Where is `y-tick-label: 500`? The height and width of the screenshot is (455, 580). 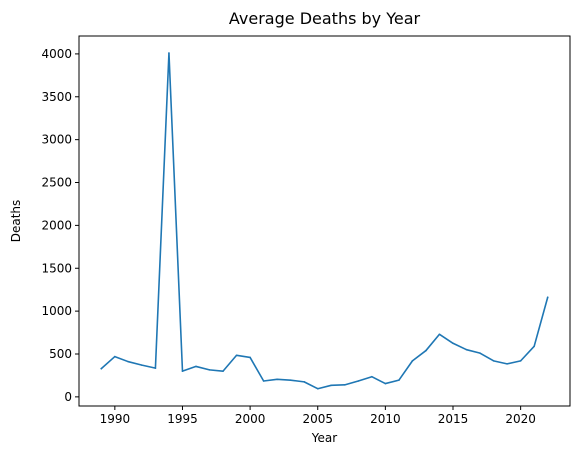
y-tick-label: 500 is located at coordinates (60, 354).